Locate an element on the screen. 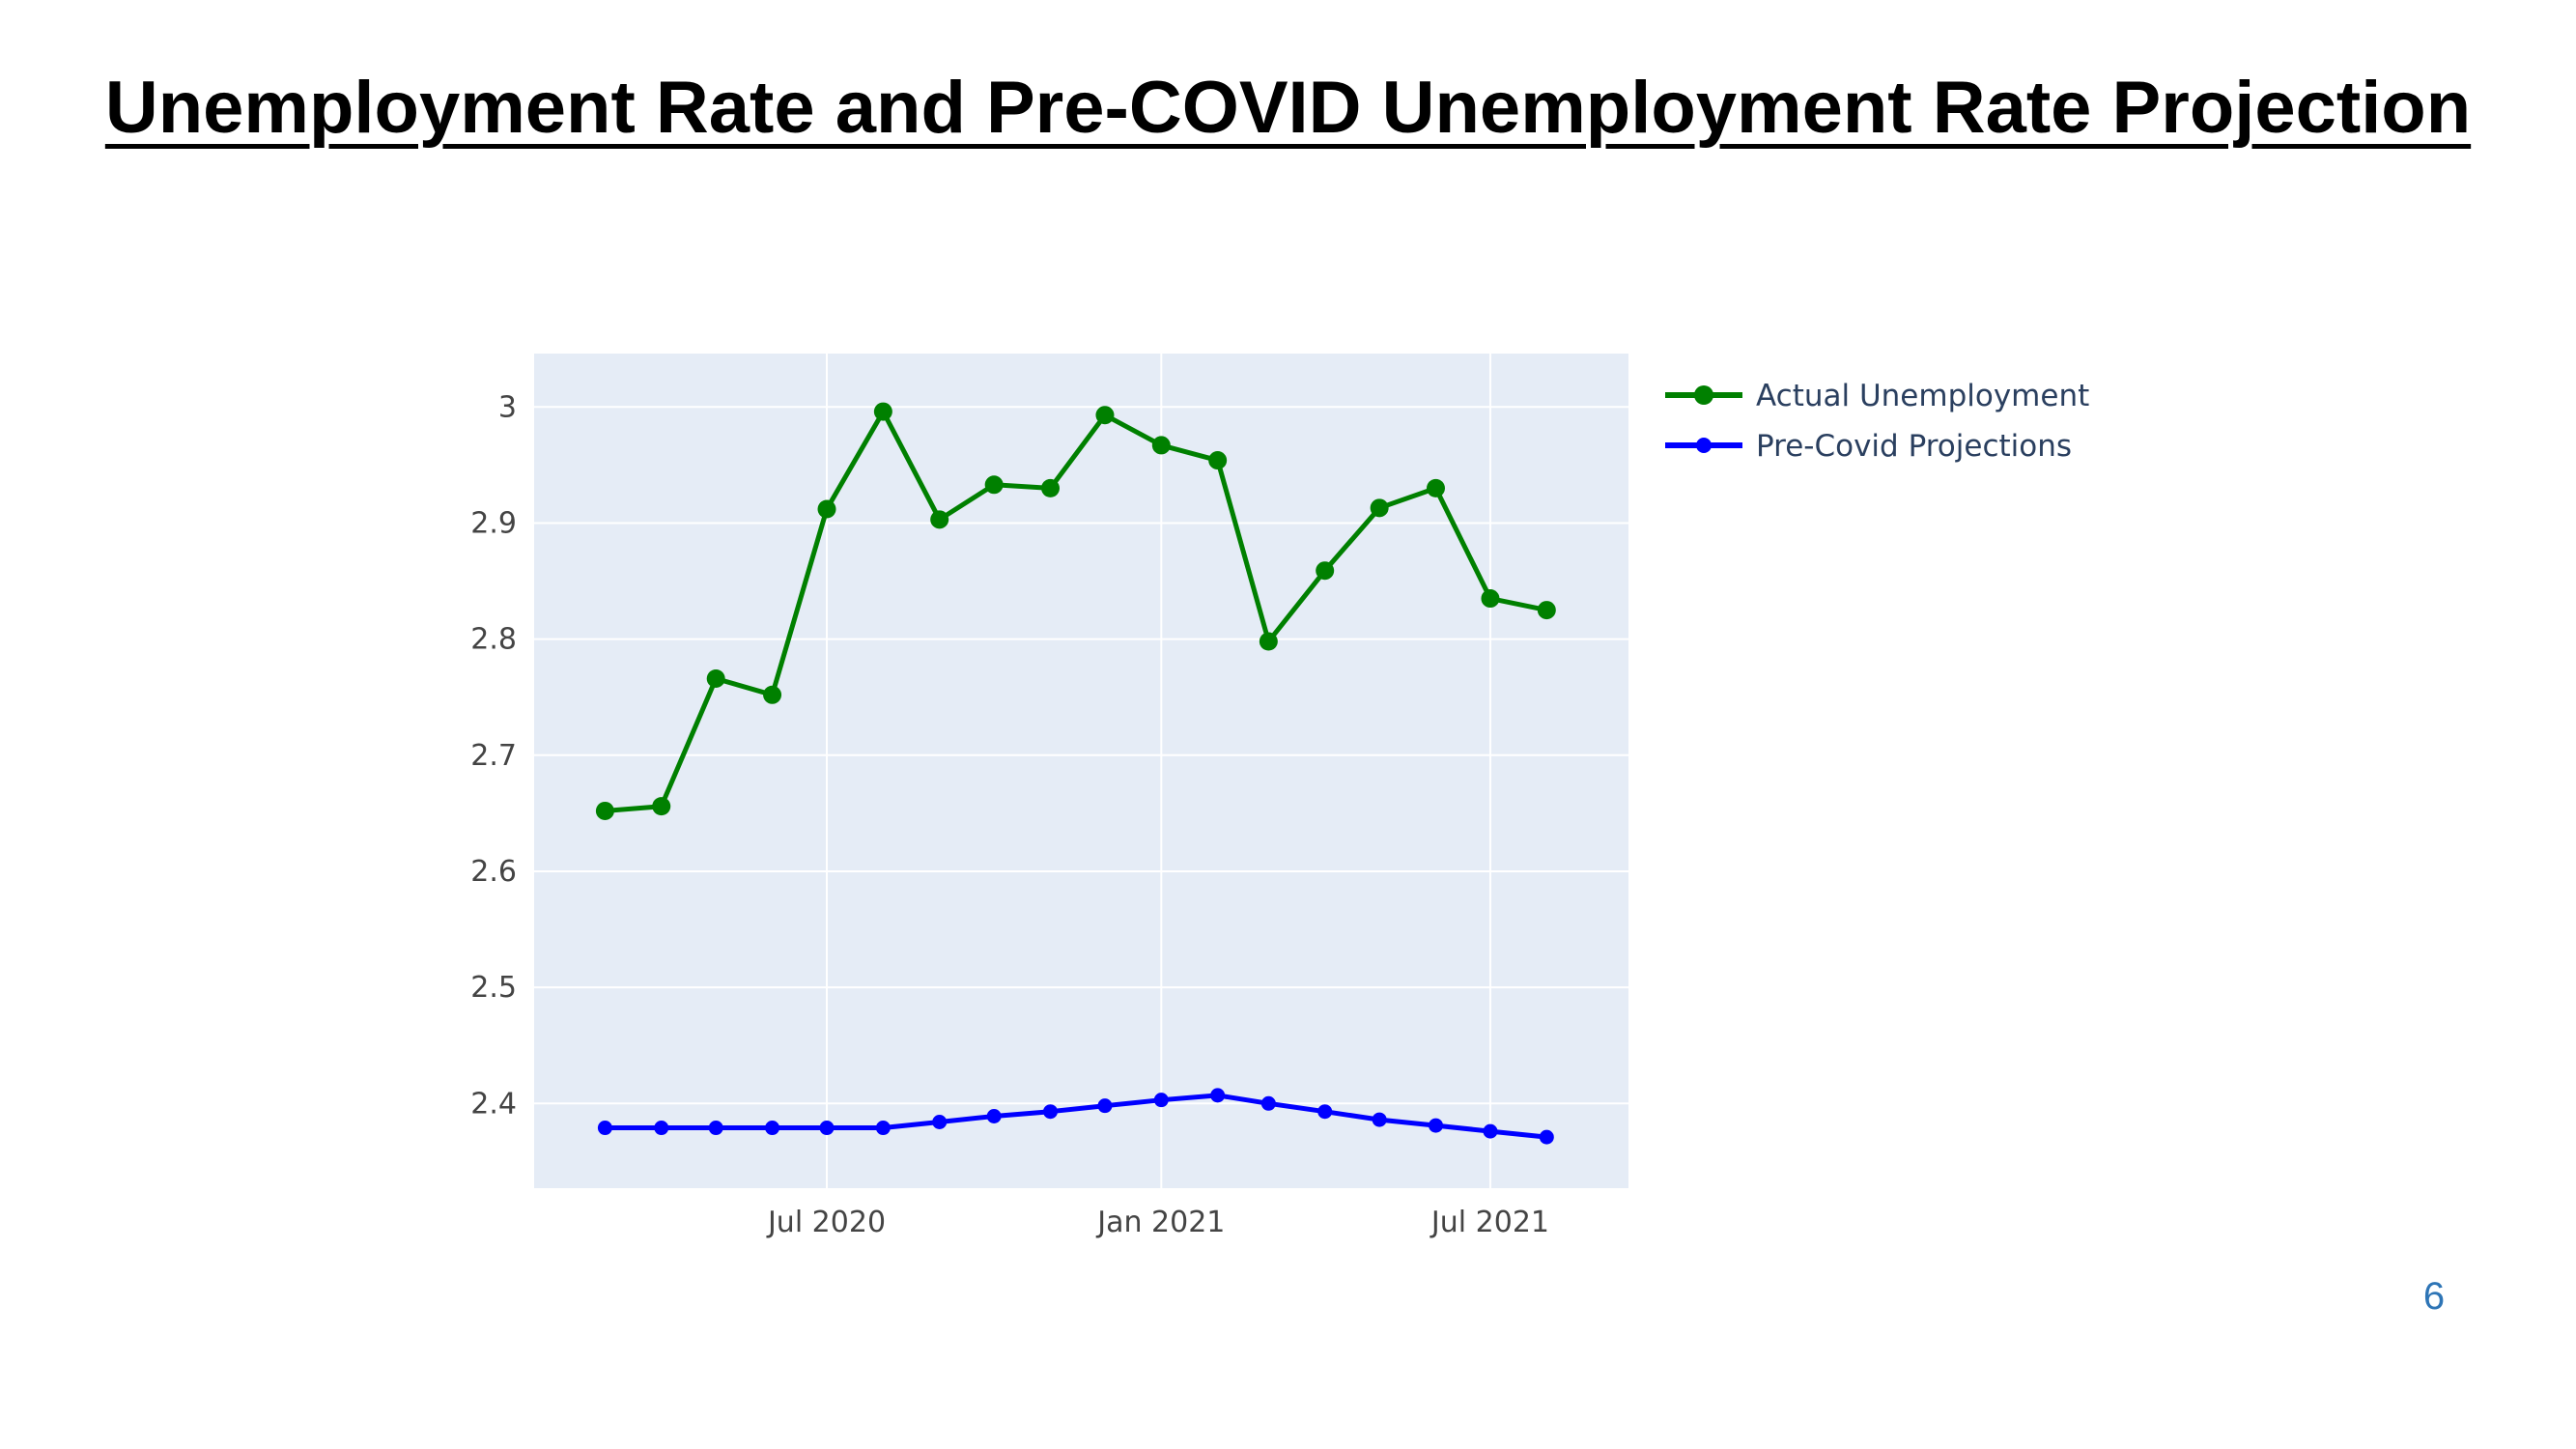 This screenshot has height=1449, width=2576. y-tick-label: 2.5 is located at coordinates (493, 988).